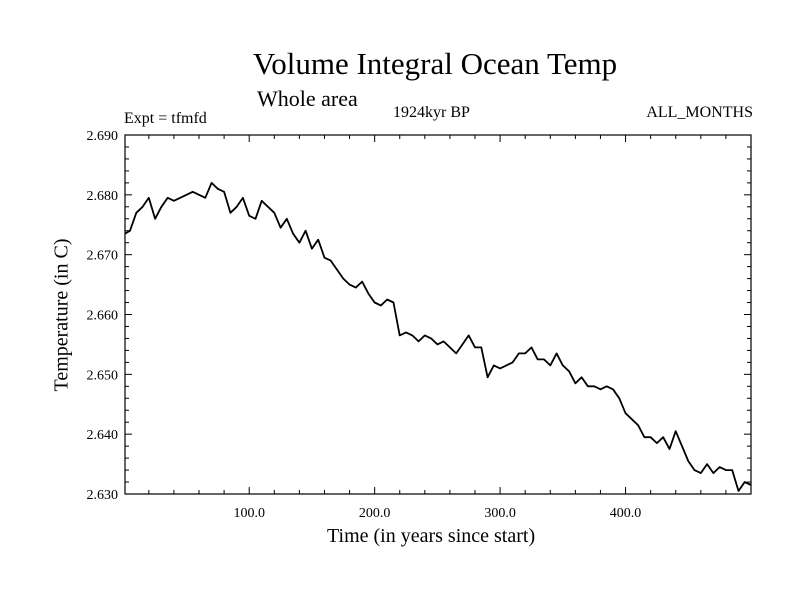 This screenshot has width=800, height=600. What do you see at coordinates (699, 112) in the screenshot?
I see `months-label: ALL_MONTHS` at bounding box center [699, 112].